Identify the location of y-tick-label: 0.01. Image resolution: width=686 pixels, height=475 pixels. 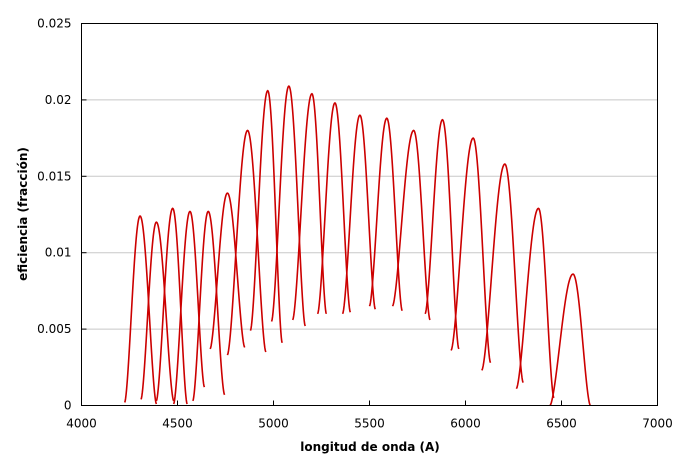
(58, 253).